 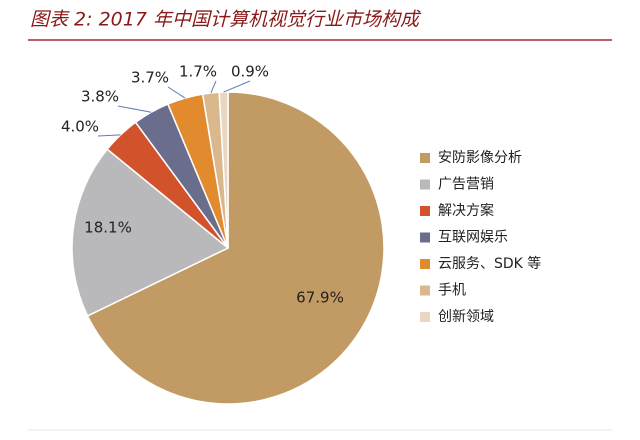 I want to click on legend-label: 云服务、SDK 等, so click(x=489, y=263).